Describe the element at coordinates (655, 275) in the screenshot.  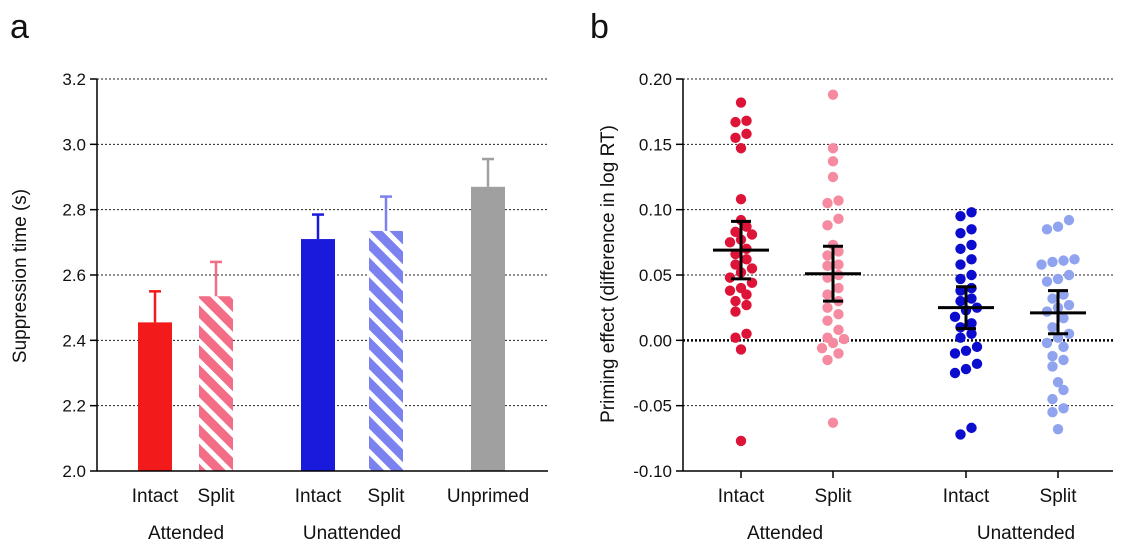
I see `y-tick-label: 0.05` at that location.